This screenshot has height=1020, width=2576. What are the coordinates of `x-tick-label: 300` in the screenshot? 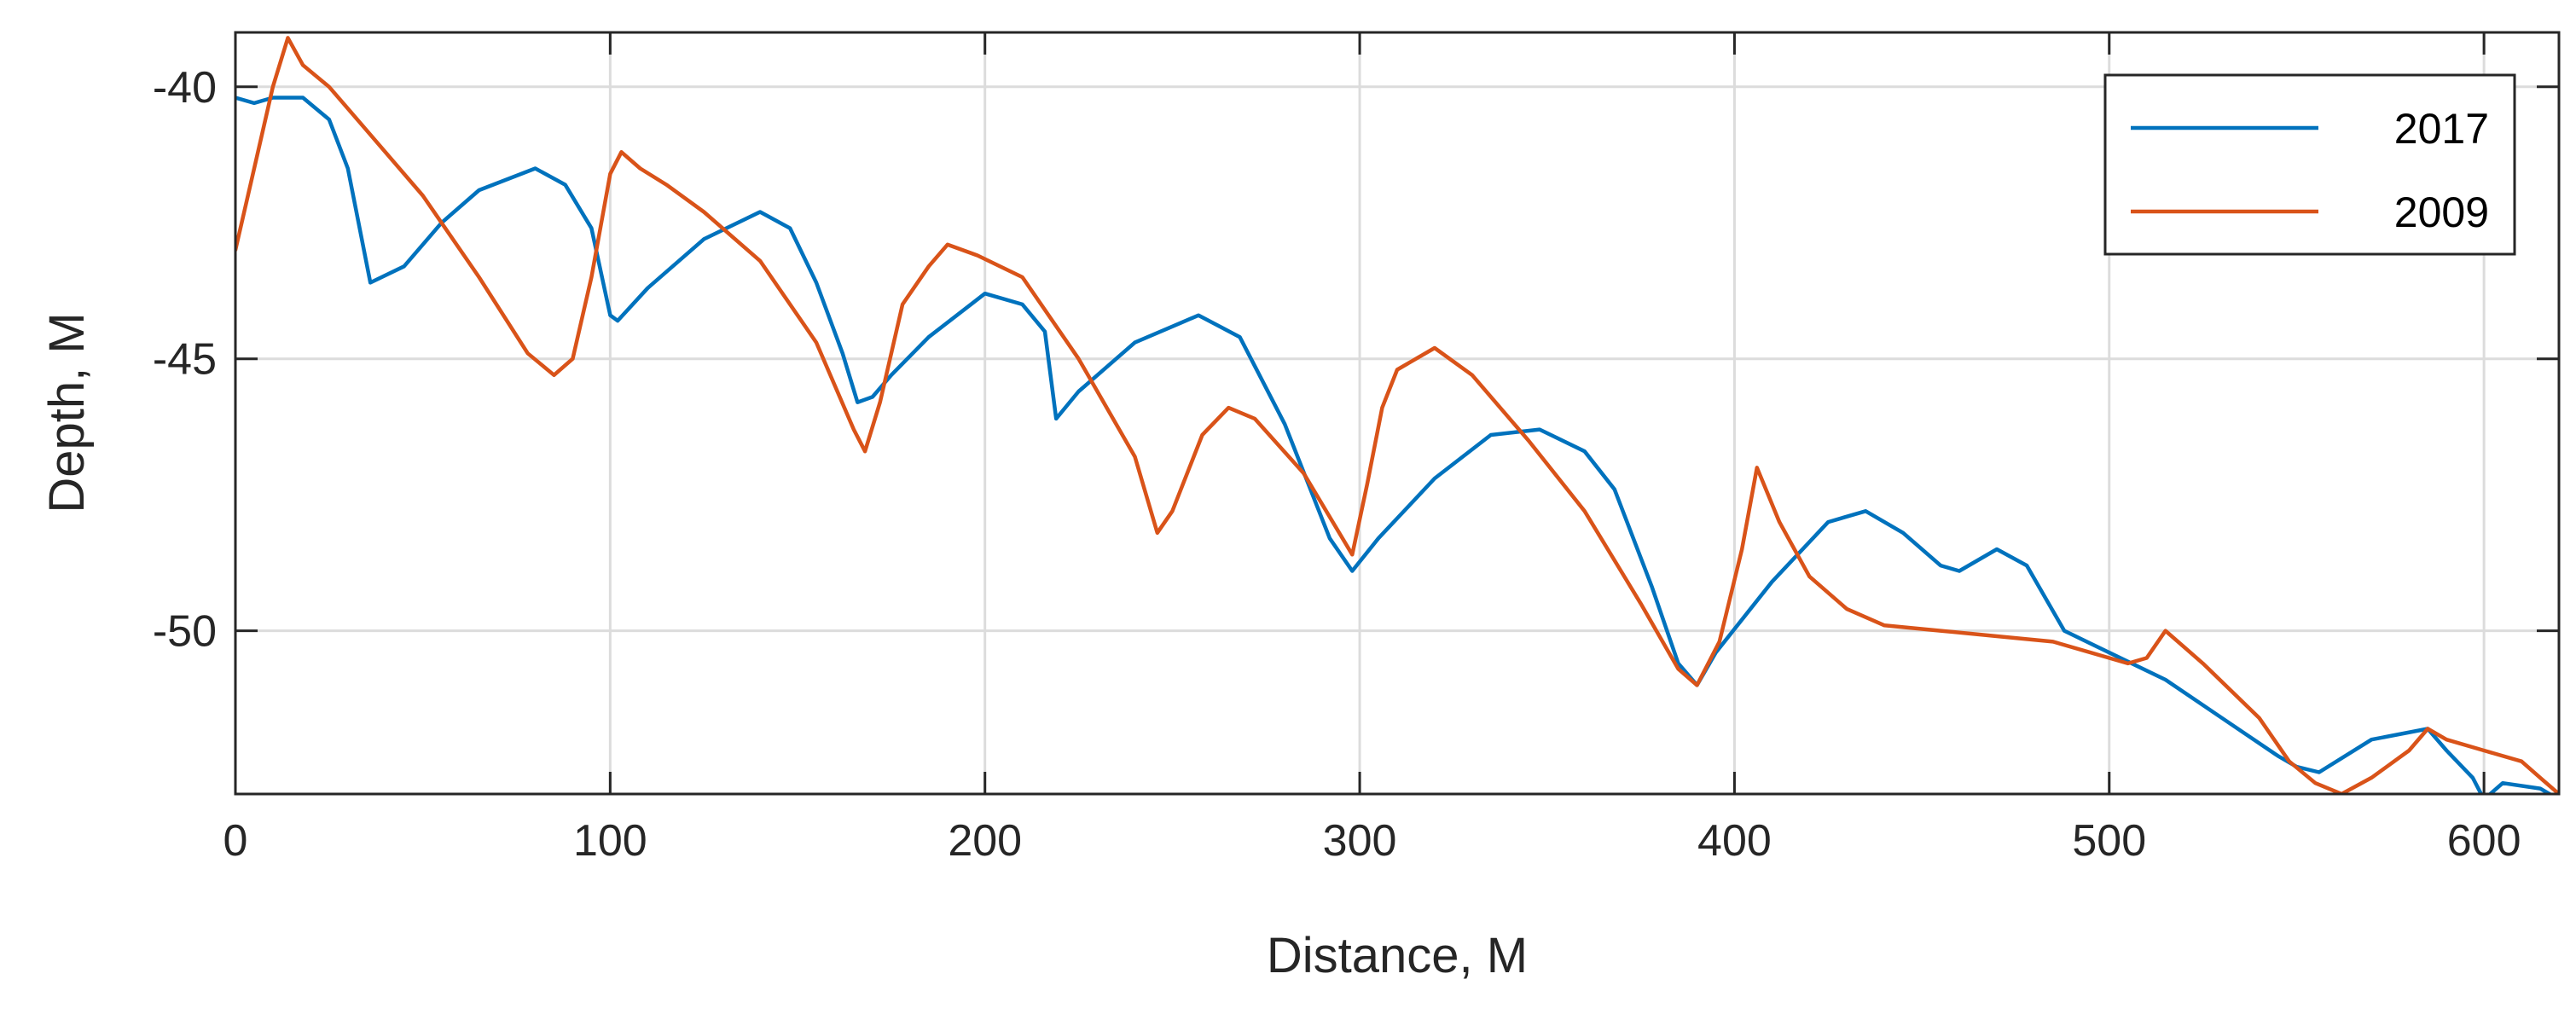 It's located at (1360, 841).